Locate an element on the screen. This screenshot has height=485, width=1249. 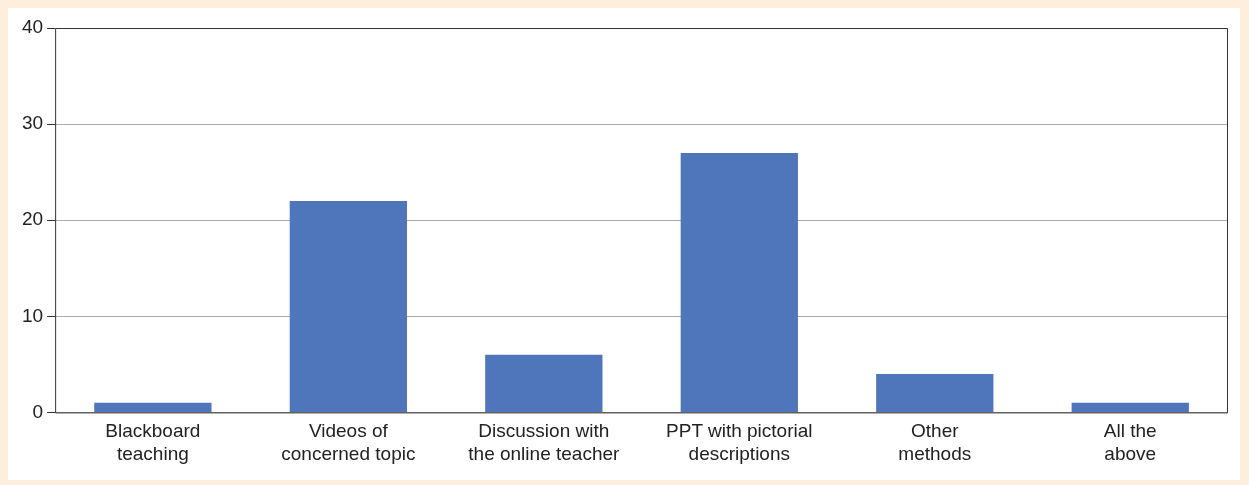
x-tick-label: Discussion with the online teacher is located at coordinates (544, 442).